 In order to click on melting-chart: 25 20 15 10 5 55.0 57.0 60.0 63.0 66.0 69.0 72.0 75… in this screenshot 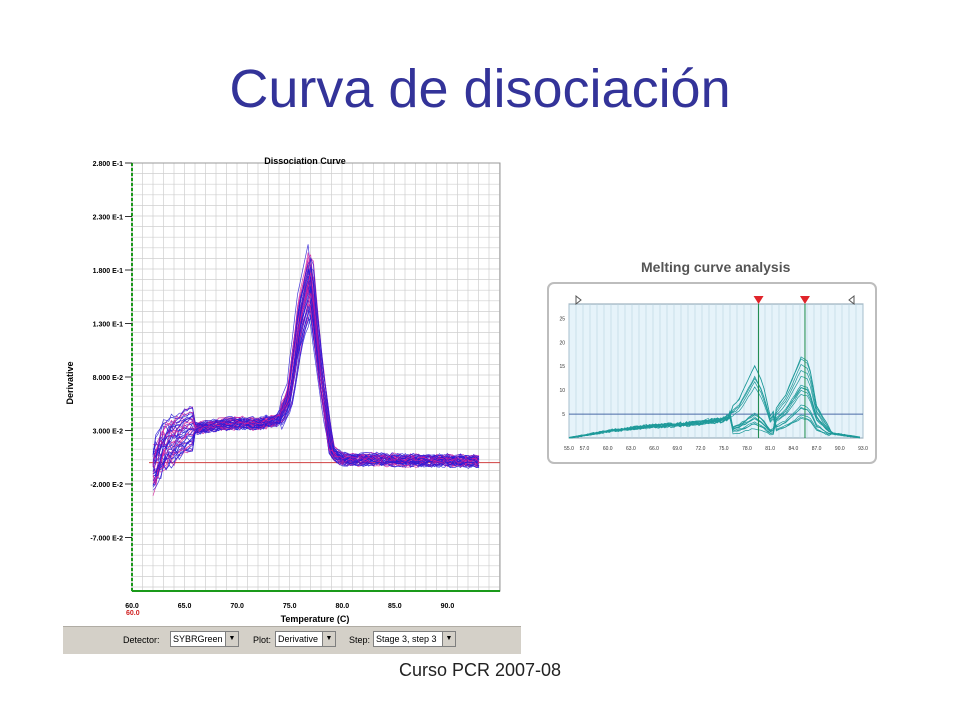, I will do `click(713, 373)`.